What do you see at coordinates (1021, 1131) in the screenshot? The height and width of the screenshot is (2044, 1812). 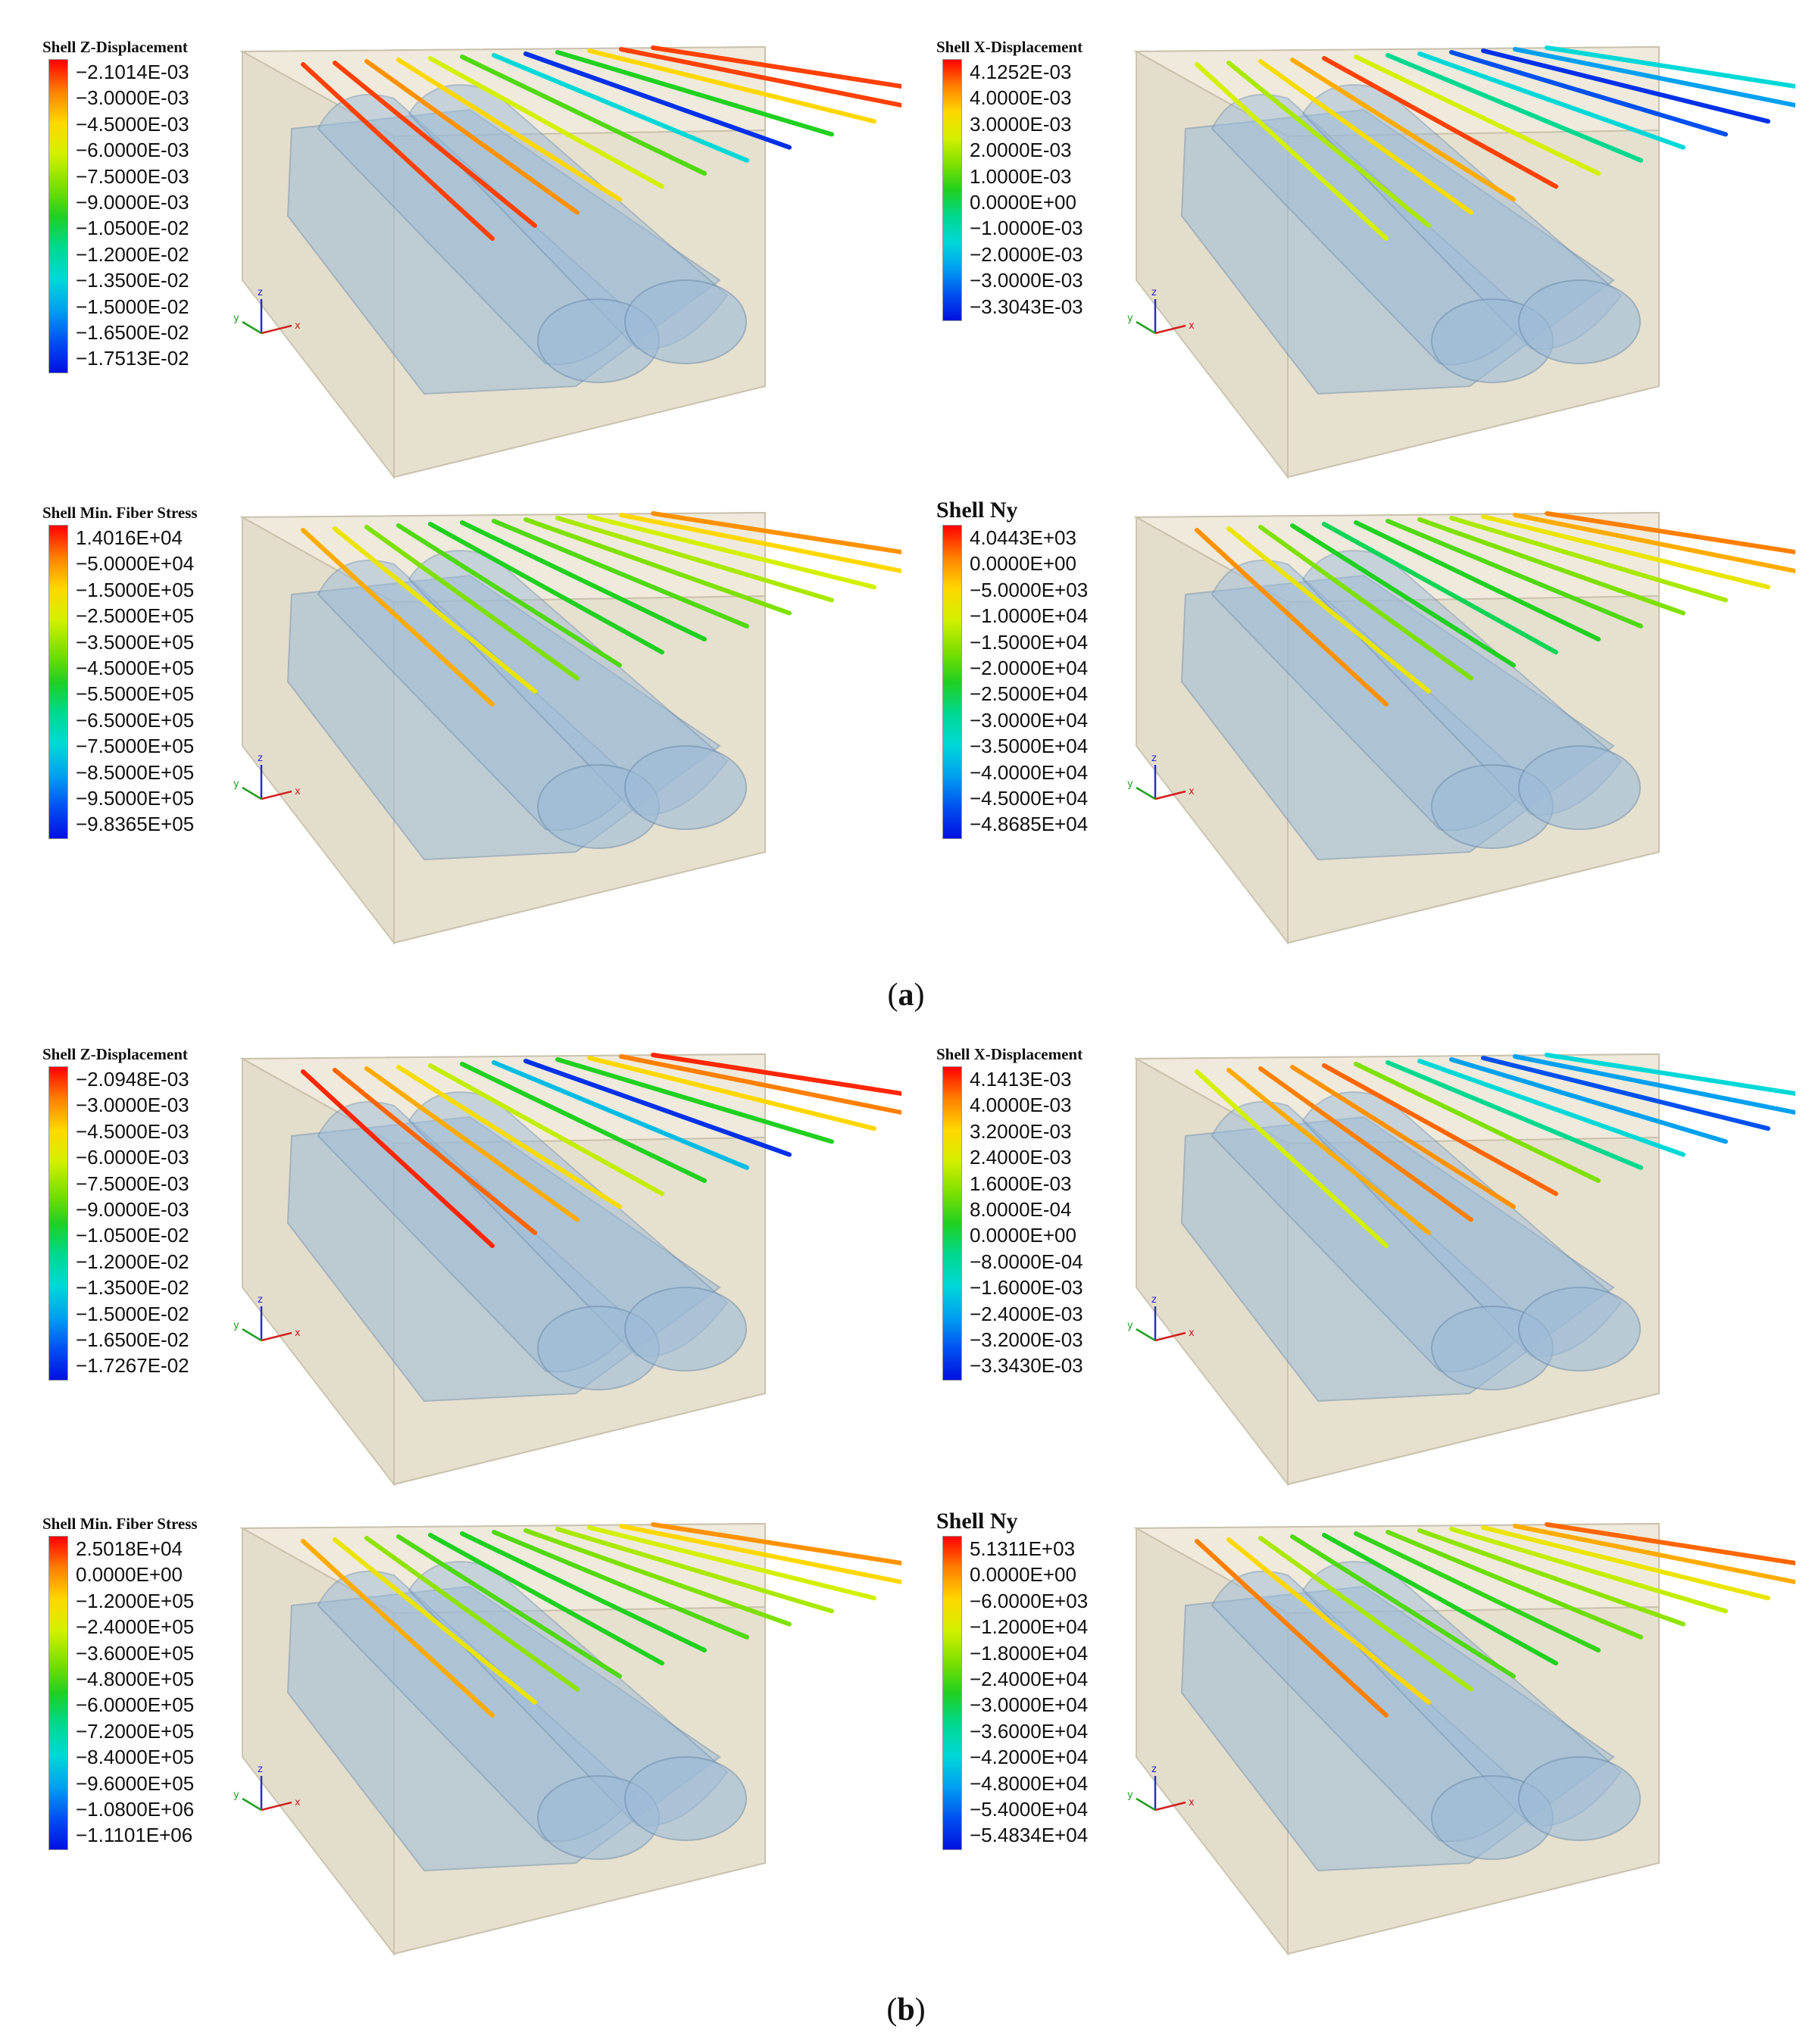 I see `colorbar-tick-label: 3.2000E-03` at bounding box center [1021, 1131].